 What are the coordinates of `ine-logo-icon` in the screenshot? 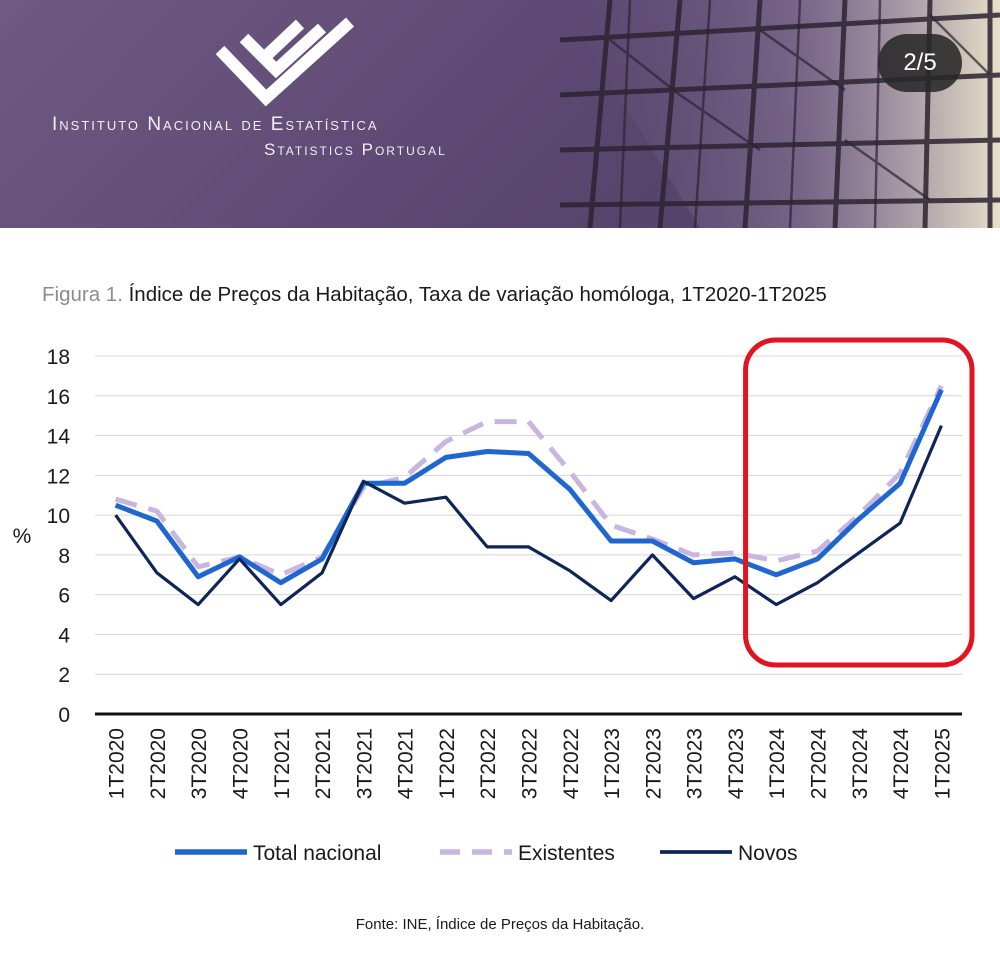 It's located at (285, 62).